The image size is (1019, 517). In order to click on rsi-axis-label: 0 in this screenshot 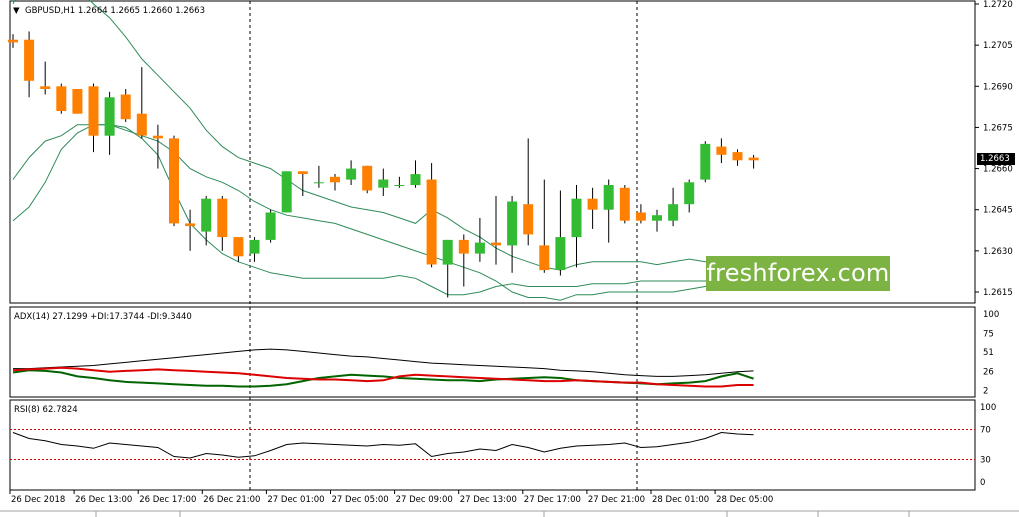, I will do `click(982, 483)`.